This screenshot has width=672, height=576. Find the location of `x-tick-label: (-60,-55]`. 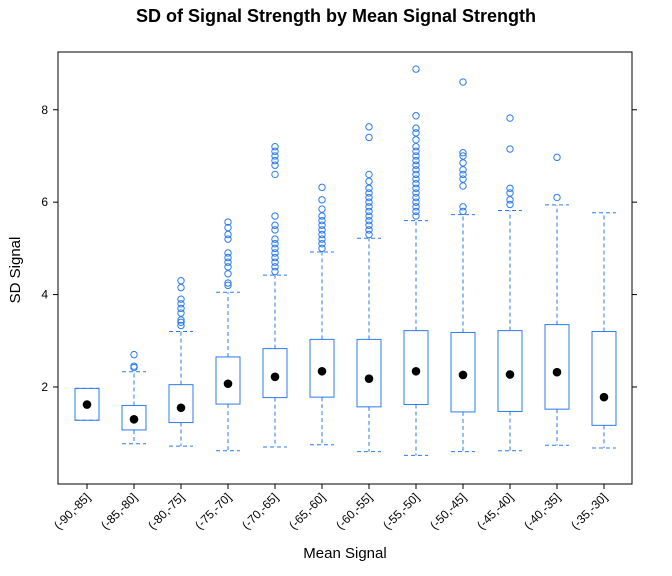

x-tick-label: (-60,-55] is located at coordinates (354, 511).